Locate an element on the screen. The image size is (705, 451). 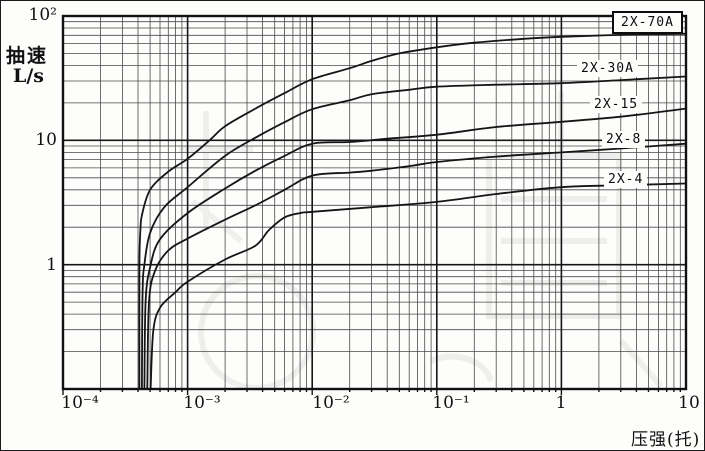
curve-label-2x-4: 2X-4 is located at coordinates (626, 179).